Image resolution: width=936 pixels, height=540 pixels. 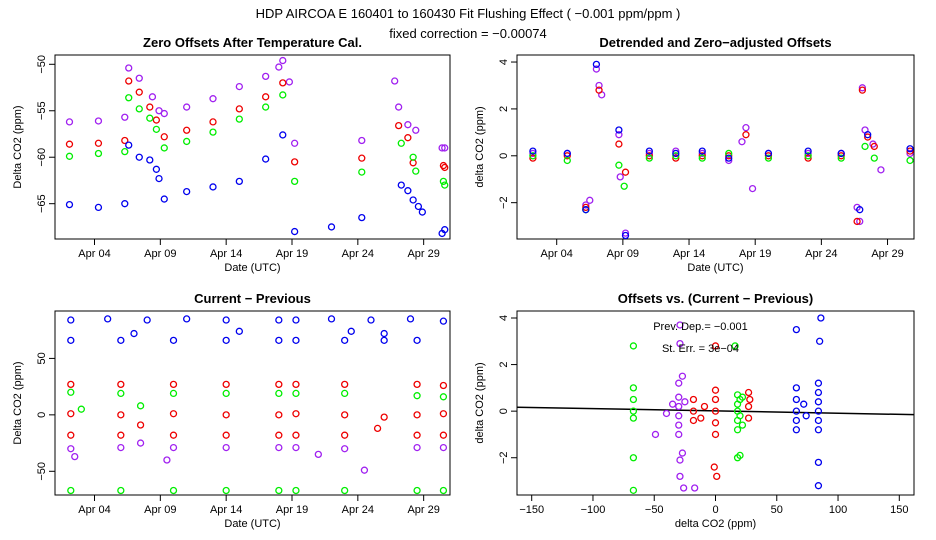 What do you see at coordinates (715, 42) in the screenshot?
I see `panel-title: Detrended and Zero−adjusted Offsets` at bounding box center [715, 42].